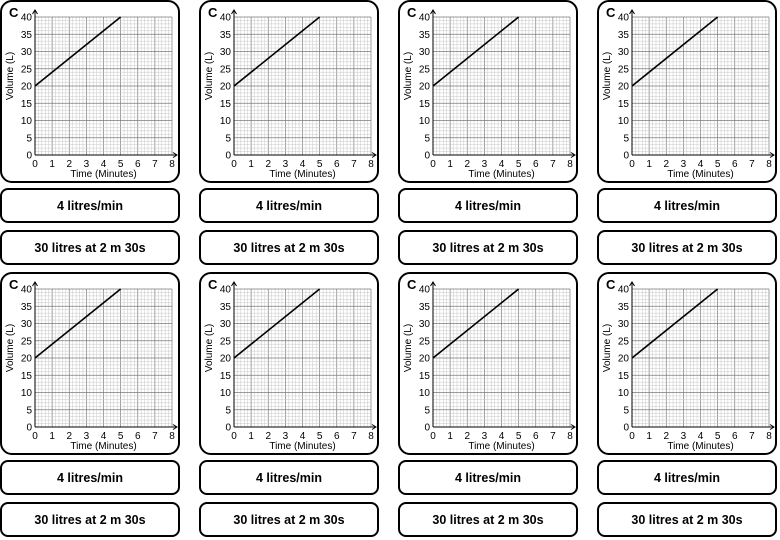 This screenshot has height=540, width=780. What do you see at coordinates (35, 284) in the screenshot?
I see `y-axis-arrow-icon` at bounding box center [35, 284].